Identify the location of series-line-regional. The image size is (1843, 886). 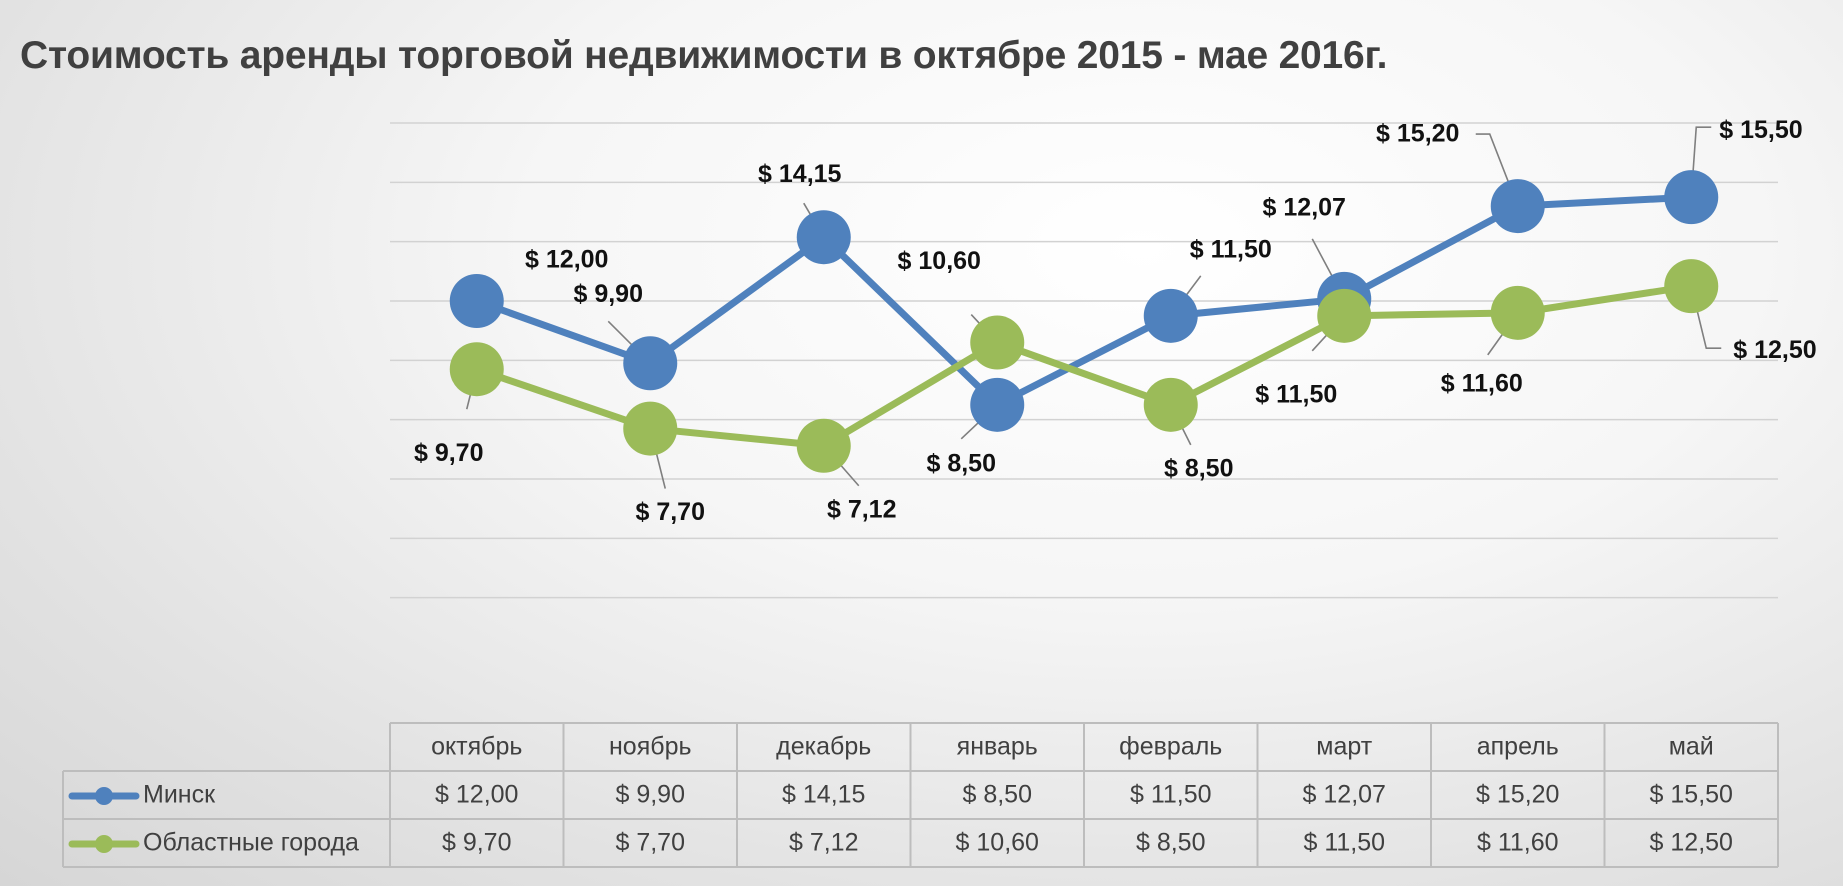
(1083, 366).